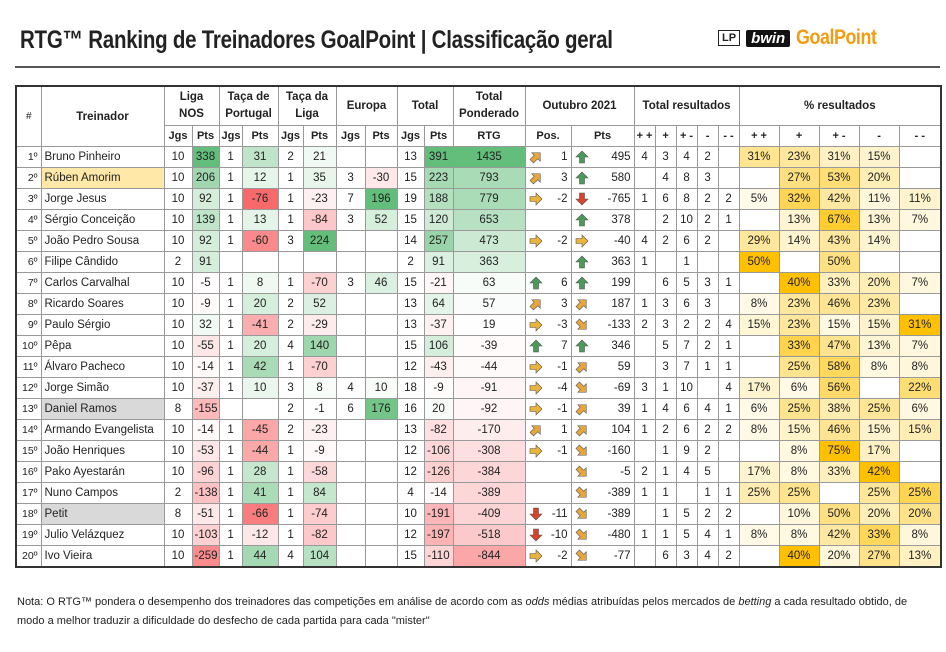 The image size is (946, 652). Describe the element at coordinates (489, 409) in the screenshot. I see `value-cell: -92` at that location.